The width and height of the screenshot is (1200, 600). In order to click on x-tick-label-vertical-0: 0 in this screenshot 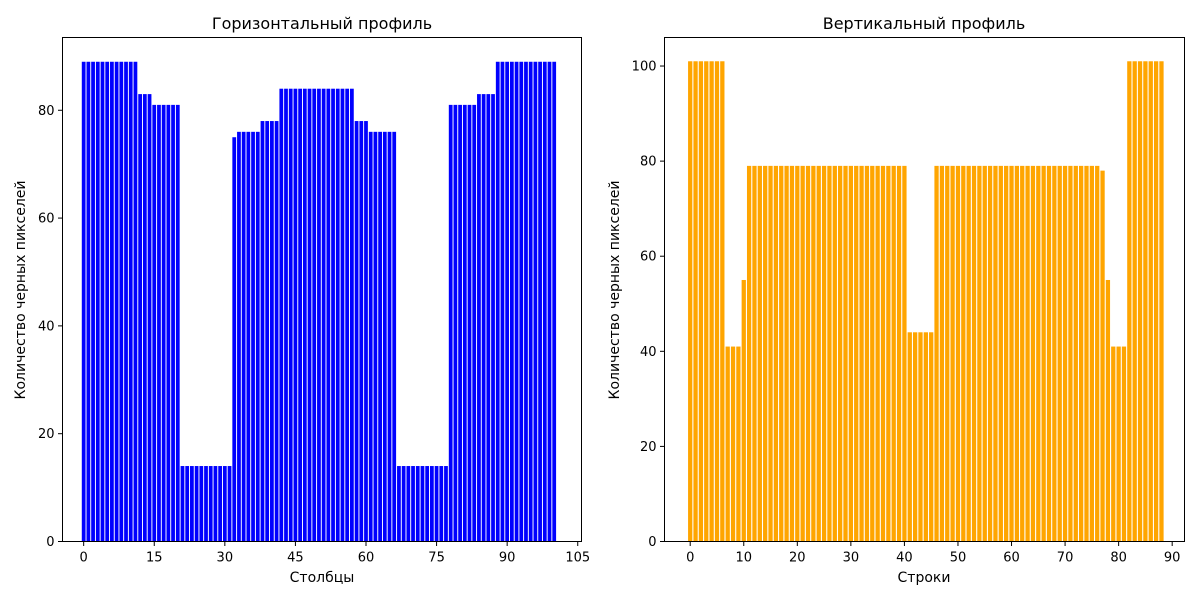, I will do `click(690, 558)`.